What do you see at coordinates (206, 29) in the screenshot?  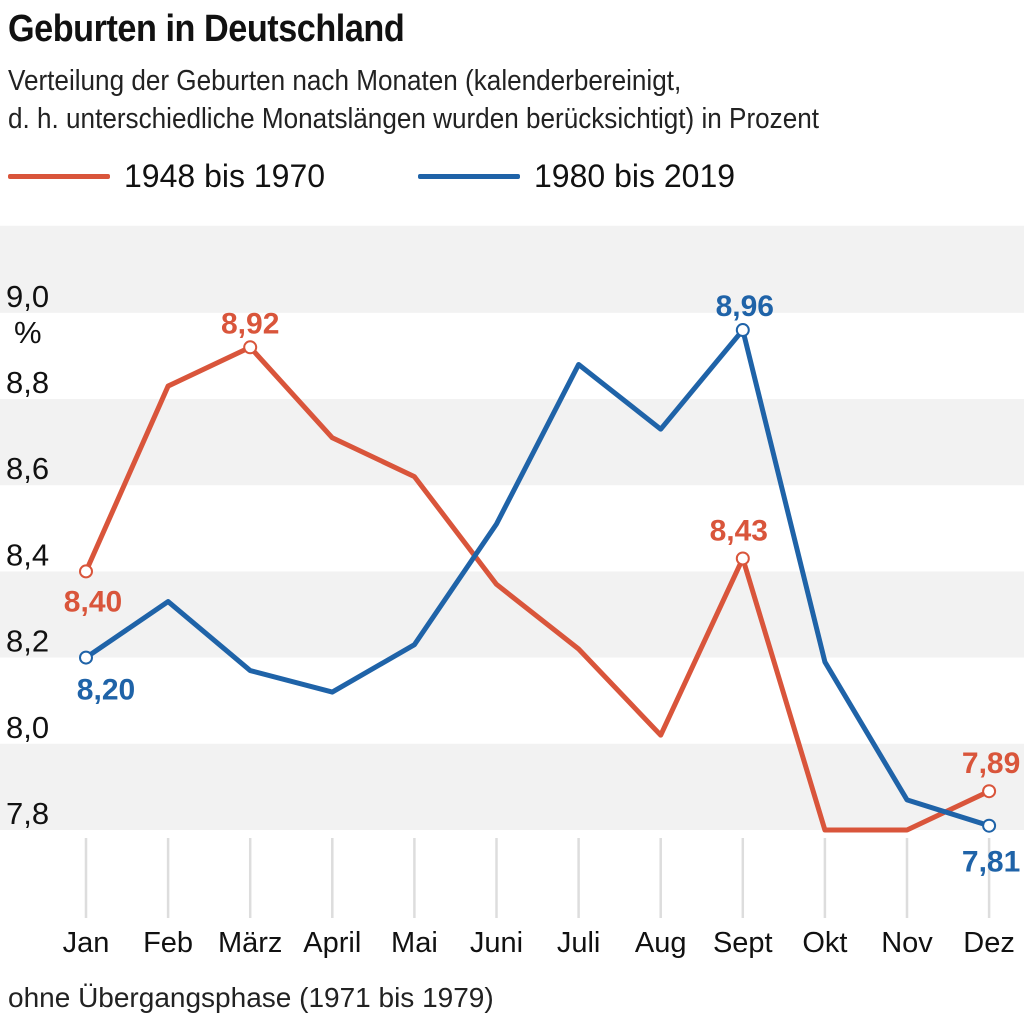 I see `chart-title: Geburten in Deutschland` at bounding box center [206, 29].